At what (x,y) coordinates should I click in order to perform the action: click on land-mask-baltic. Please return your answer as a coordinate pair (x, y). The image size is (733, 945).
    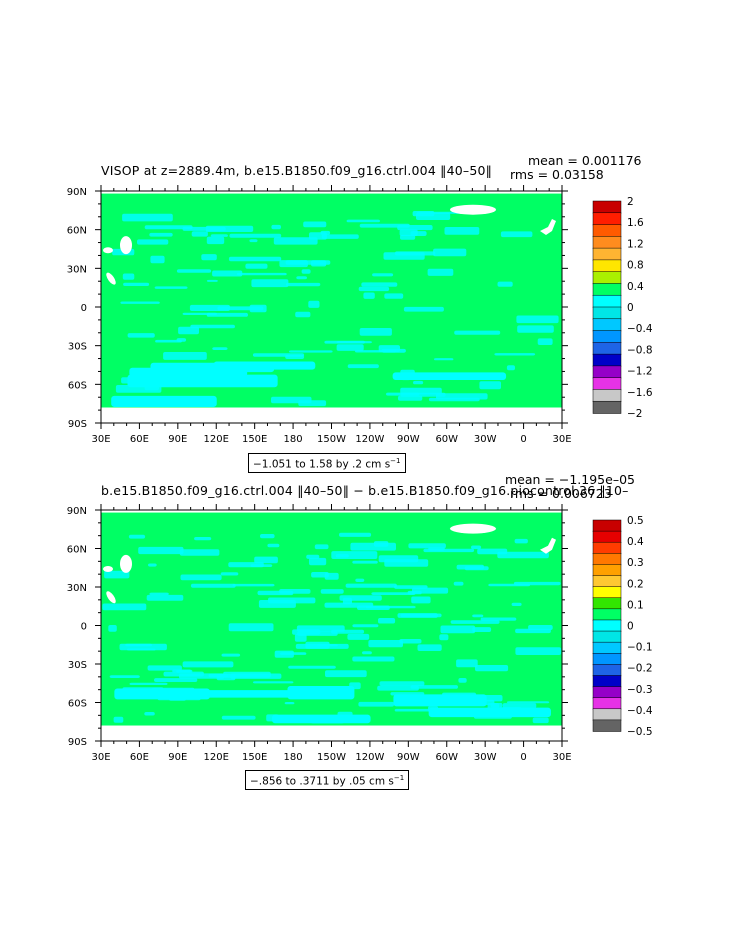
    Looking at the image, I should click on (548, 226).